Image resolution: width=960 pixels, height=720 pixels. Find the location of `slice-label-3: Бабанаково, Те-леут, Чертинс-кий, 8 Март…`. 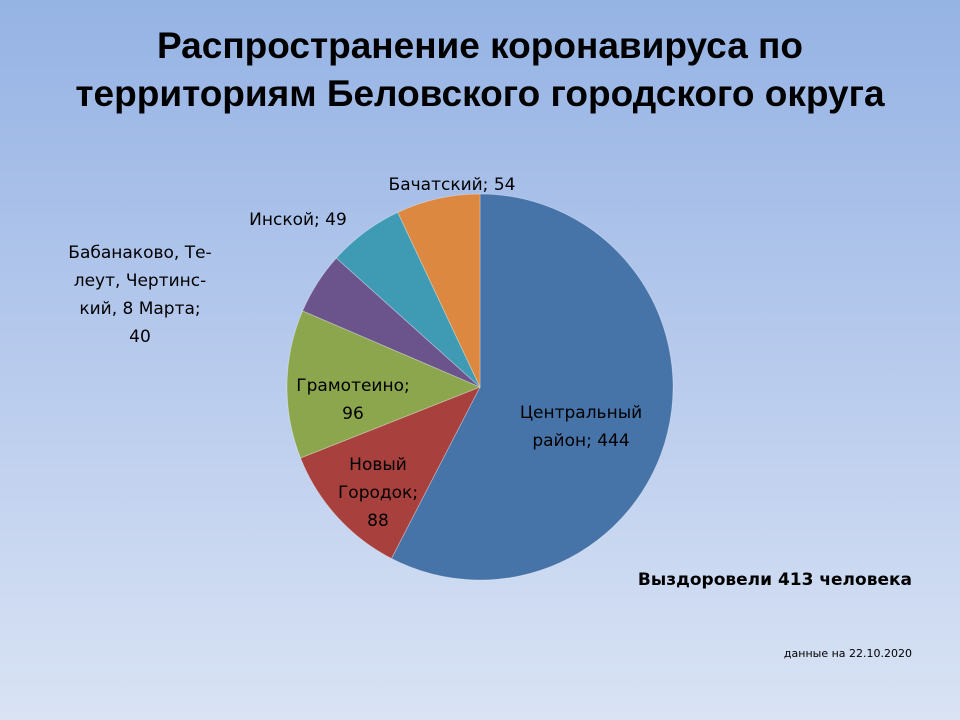

slice-label-3: Бабанаково, Те-леут, Чертинс-кий, 8 Март… is located at coordinates (139, 295).